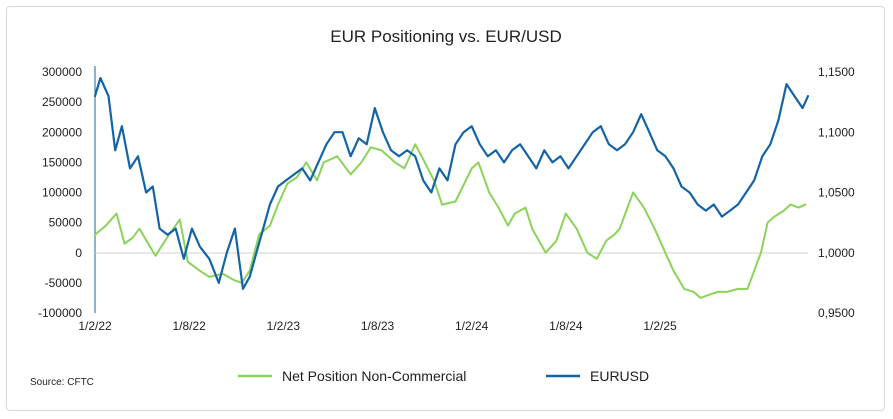 This screenshot has width=893, height=419. I want to click on left-tick-label: 0, so click(78, 253).